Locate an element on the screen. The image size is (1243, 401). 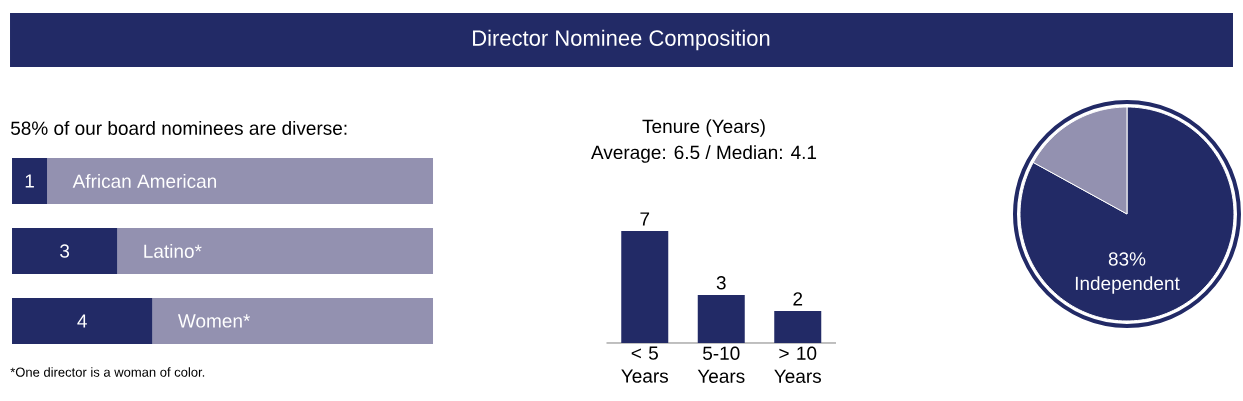
data-label: 1 is located at coordinates (29, 181).